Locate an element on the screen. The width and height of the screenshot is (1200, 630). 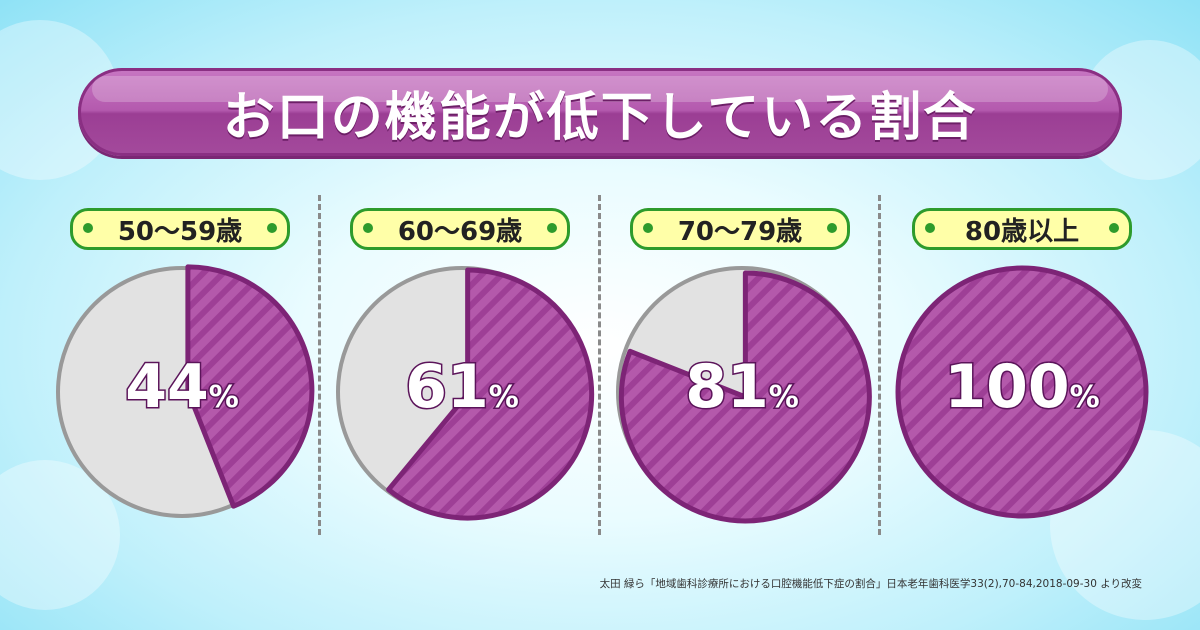
percentage-value: 100 is located at coordinates (1007, 387).